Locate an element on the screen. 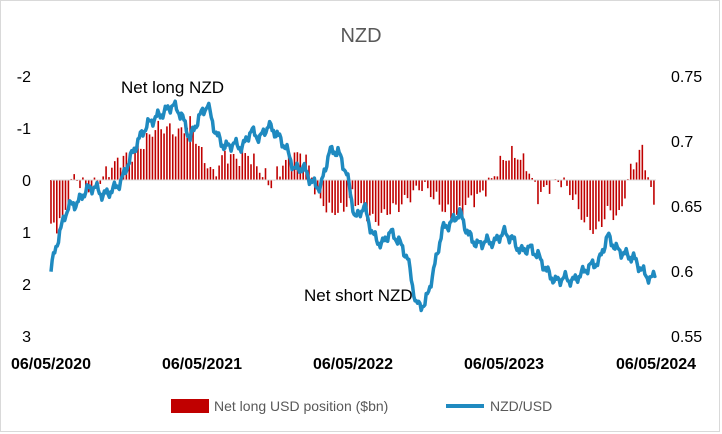 The width and height of the screenshot is (722, 434). right-tick-label: 0.6 is located at coordinates (682, 272).